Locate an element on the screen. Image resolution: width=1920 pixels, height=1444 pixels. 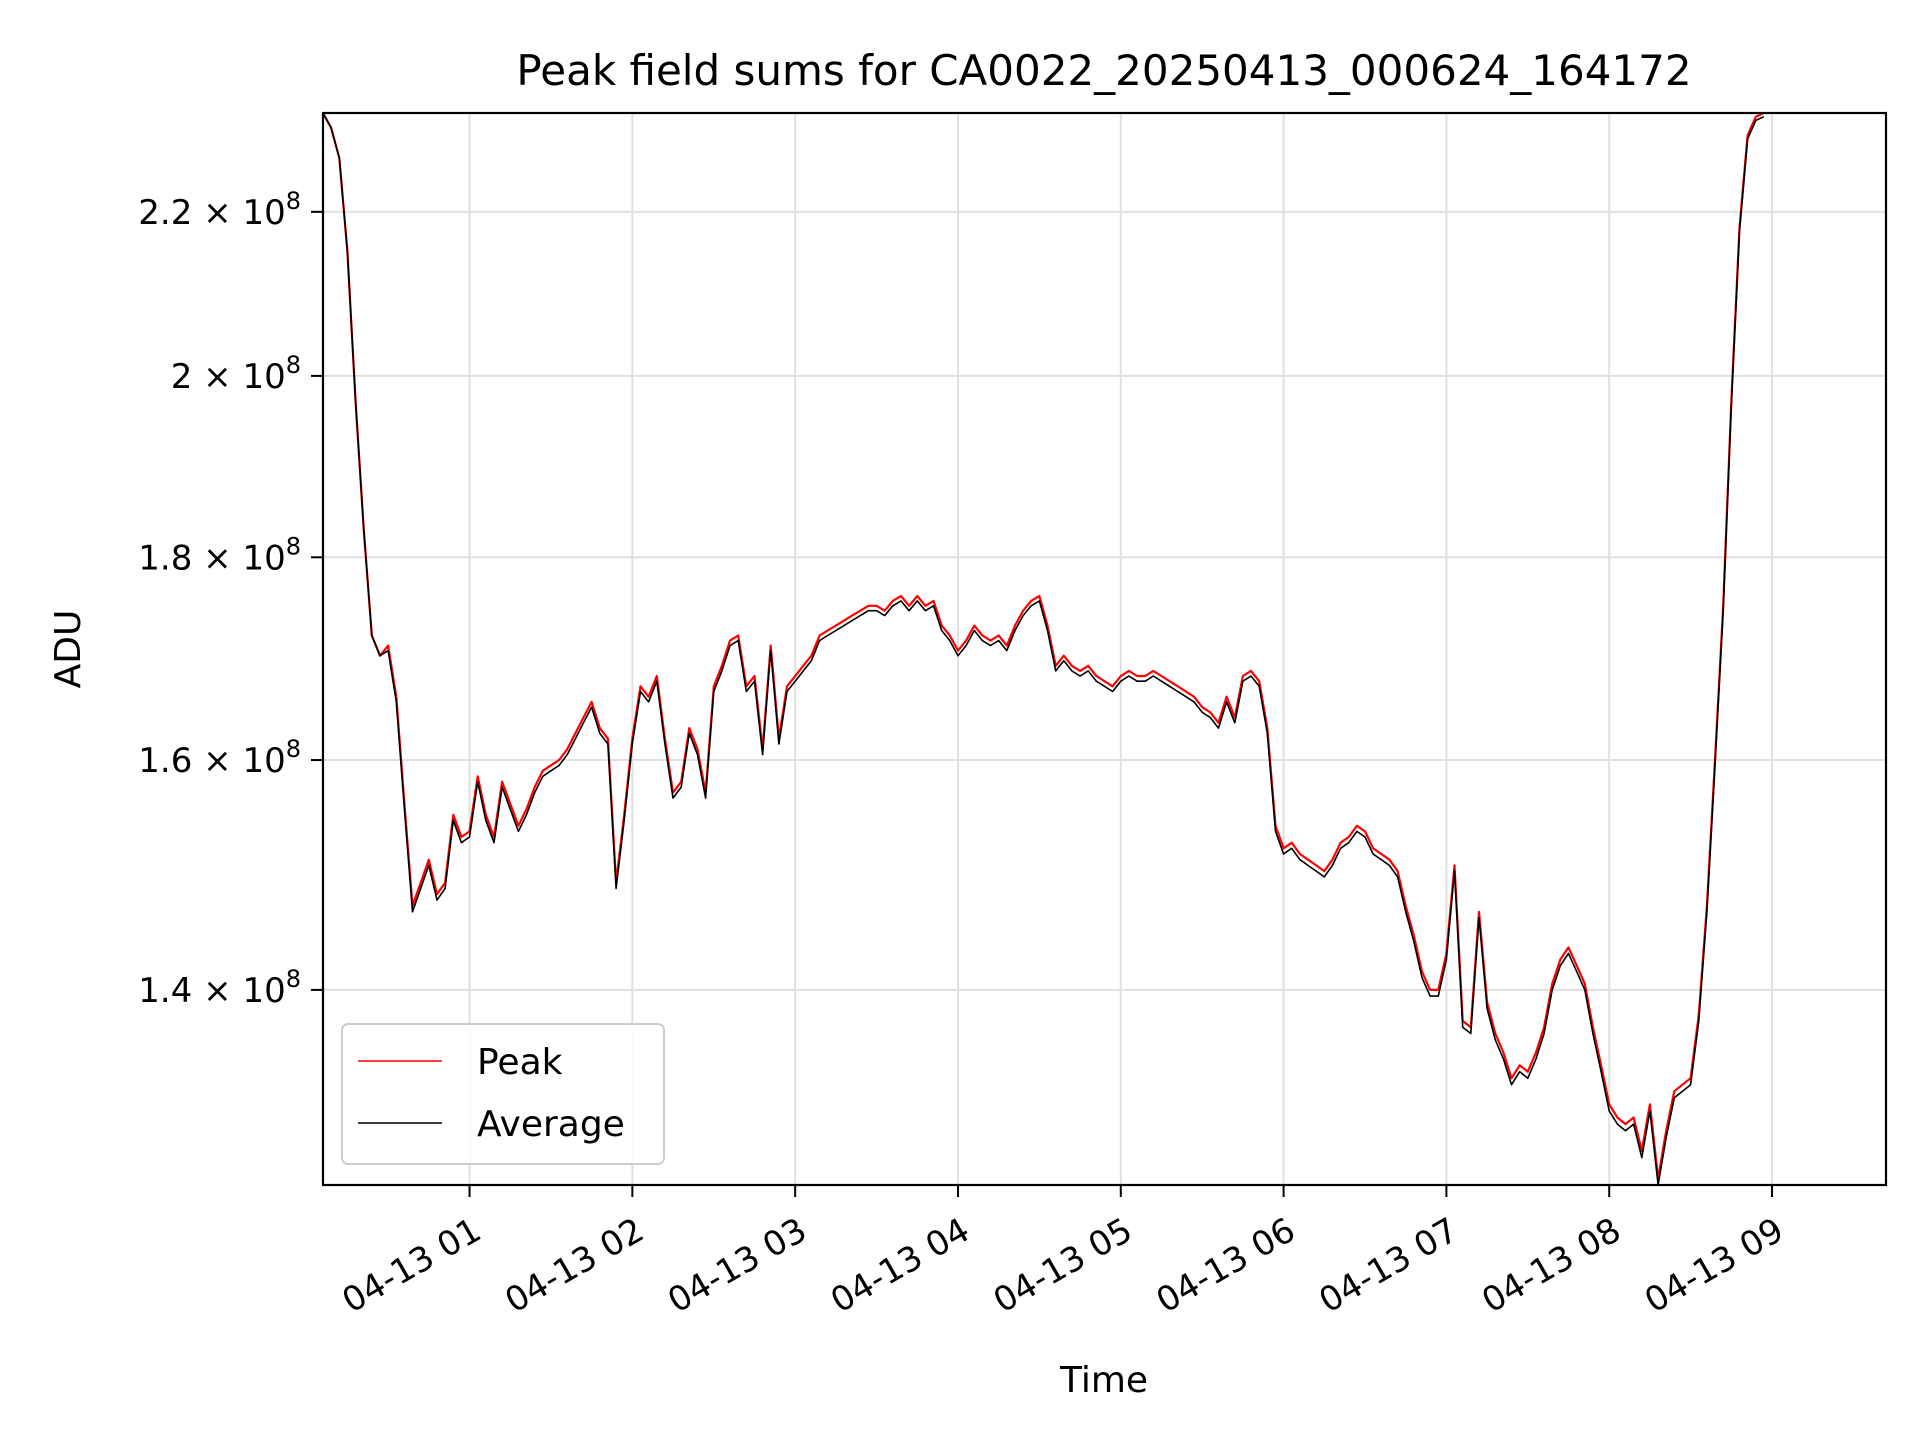
x-axis-label: Time is located at coordinates (1103, 1380).